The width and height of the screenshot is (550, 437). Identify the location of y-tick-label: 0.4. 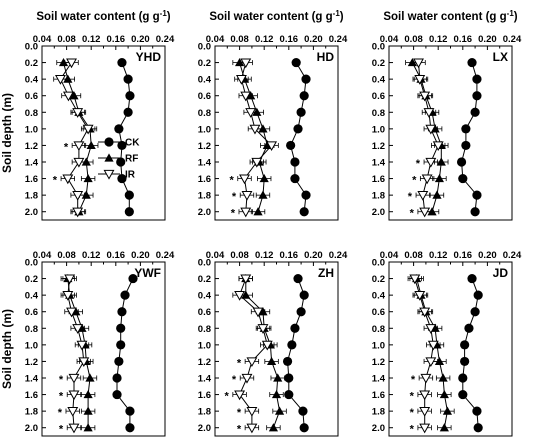
(379, 80).